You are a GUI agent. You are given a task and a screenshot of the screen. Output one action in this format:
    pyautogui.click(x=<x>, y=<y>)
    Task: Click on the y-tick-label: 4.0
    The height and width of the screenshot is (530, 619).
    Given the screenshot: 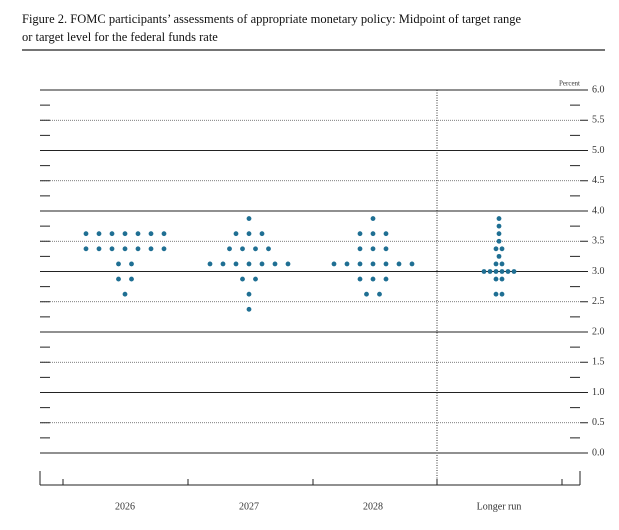 What is the action you would take?
    pyautogui.click(x=598, y=210)
    